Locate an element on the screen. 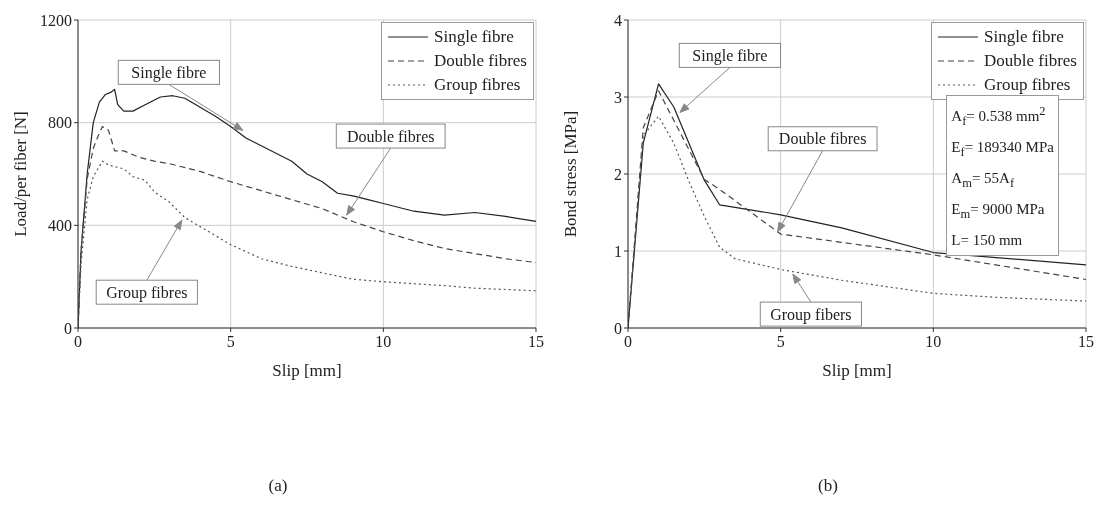  y-tick-label: 800 is located at coordinates (60, 123).